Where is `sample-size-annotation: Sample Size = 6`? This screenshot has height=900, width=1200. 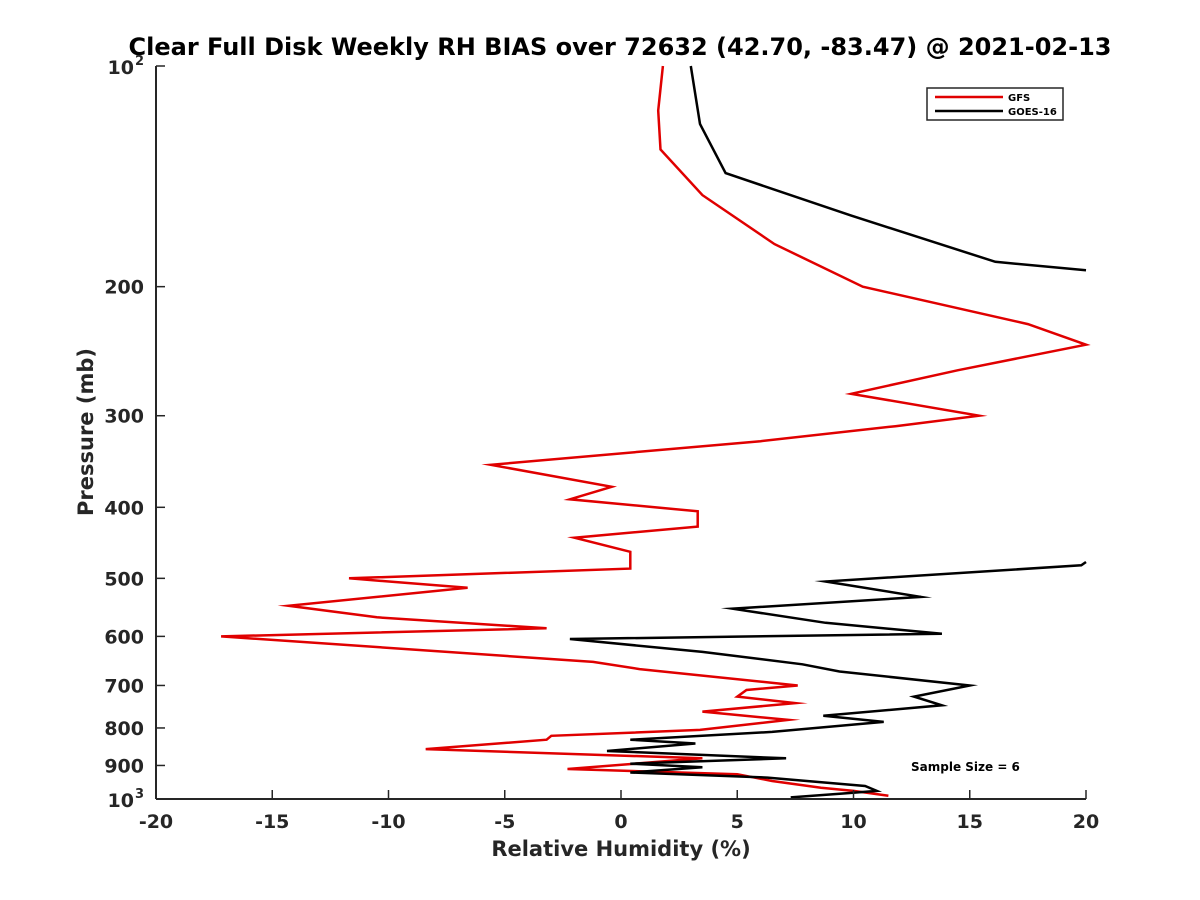 sample-size-annotation: Sample Size = 6 is located at coordinates (965, 767).